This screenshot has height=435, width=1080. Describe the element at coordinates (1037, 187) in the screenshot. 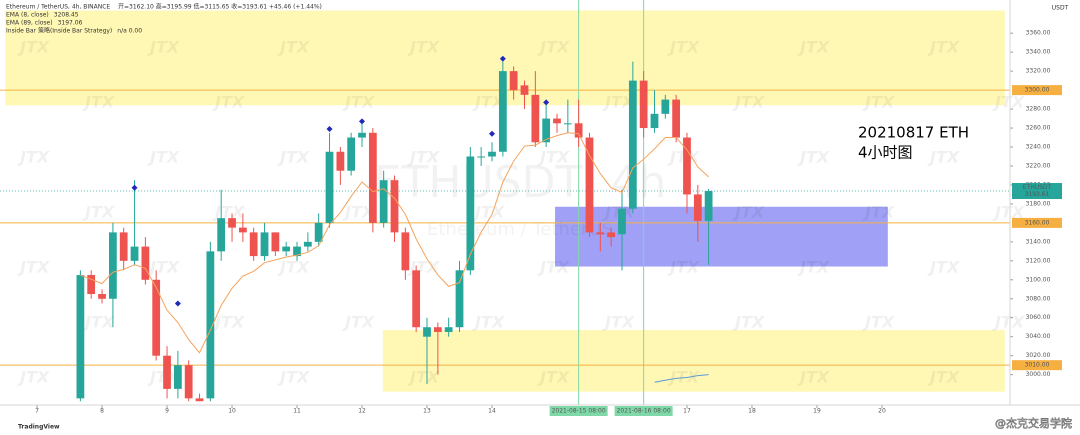

I see `current-price-name: ETHUSDT` at that location.